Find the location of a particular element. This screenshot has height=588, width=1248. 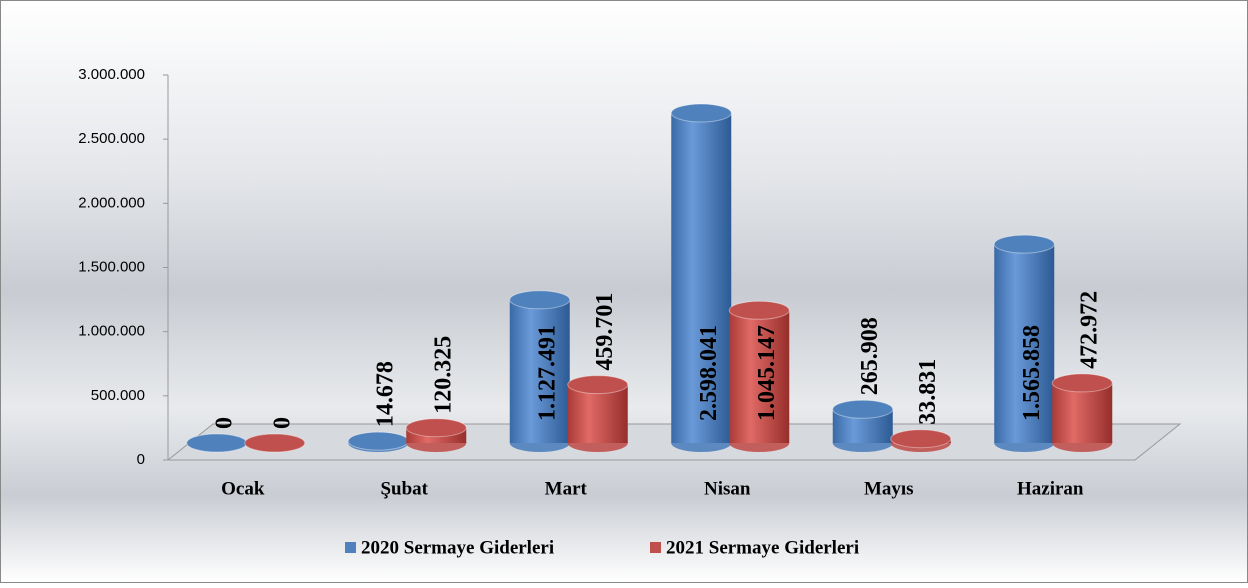

x-tick-label: Ocak is located at coordinates (243, 488).